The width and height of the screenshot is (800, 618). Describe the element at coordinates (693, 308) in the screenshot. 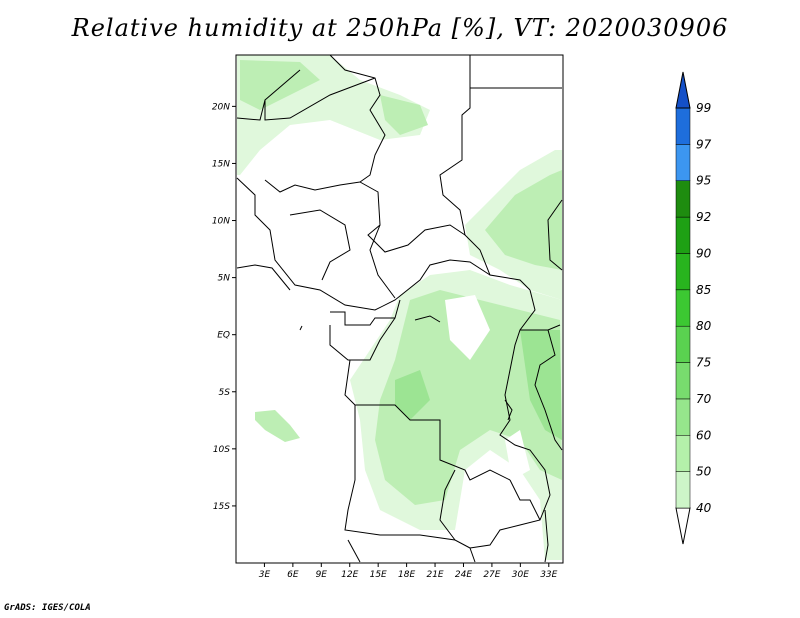

I see `colorbar: 40 50 60 70 75 80 85 90 92 95 97 99` at that location.